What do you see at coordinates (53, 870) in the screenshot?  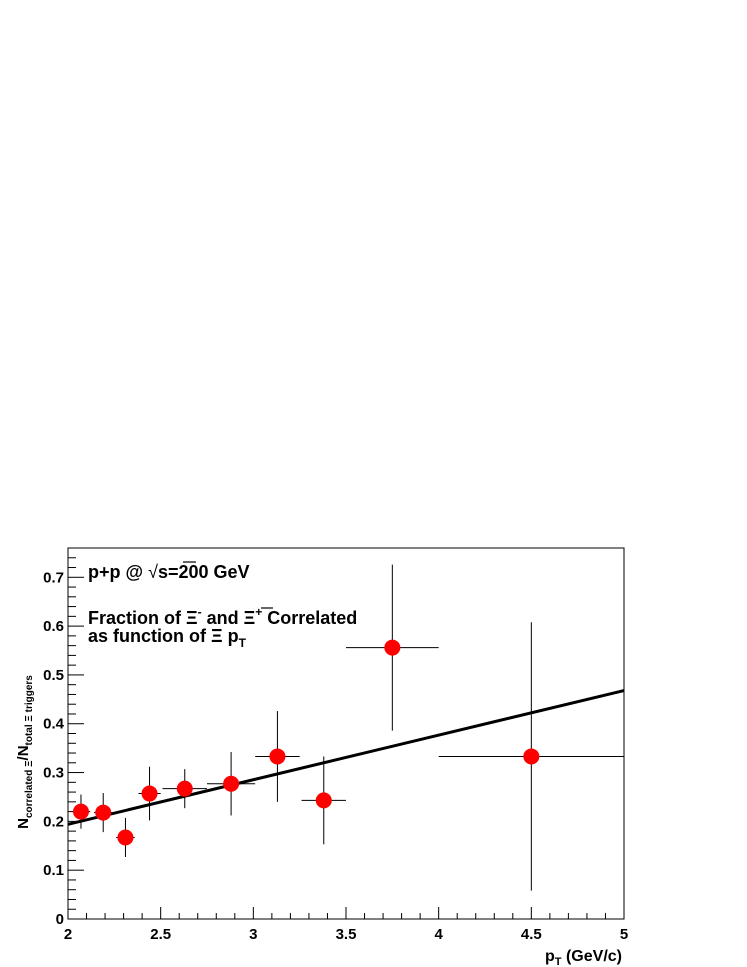 I see `y-tick-label: 0.1` at bounding box center [53, 870].